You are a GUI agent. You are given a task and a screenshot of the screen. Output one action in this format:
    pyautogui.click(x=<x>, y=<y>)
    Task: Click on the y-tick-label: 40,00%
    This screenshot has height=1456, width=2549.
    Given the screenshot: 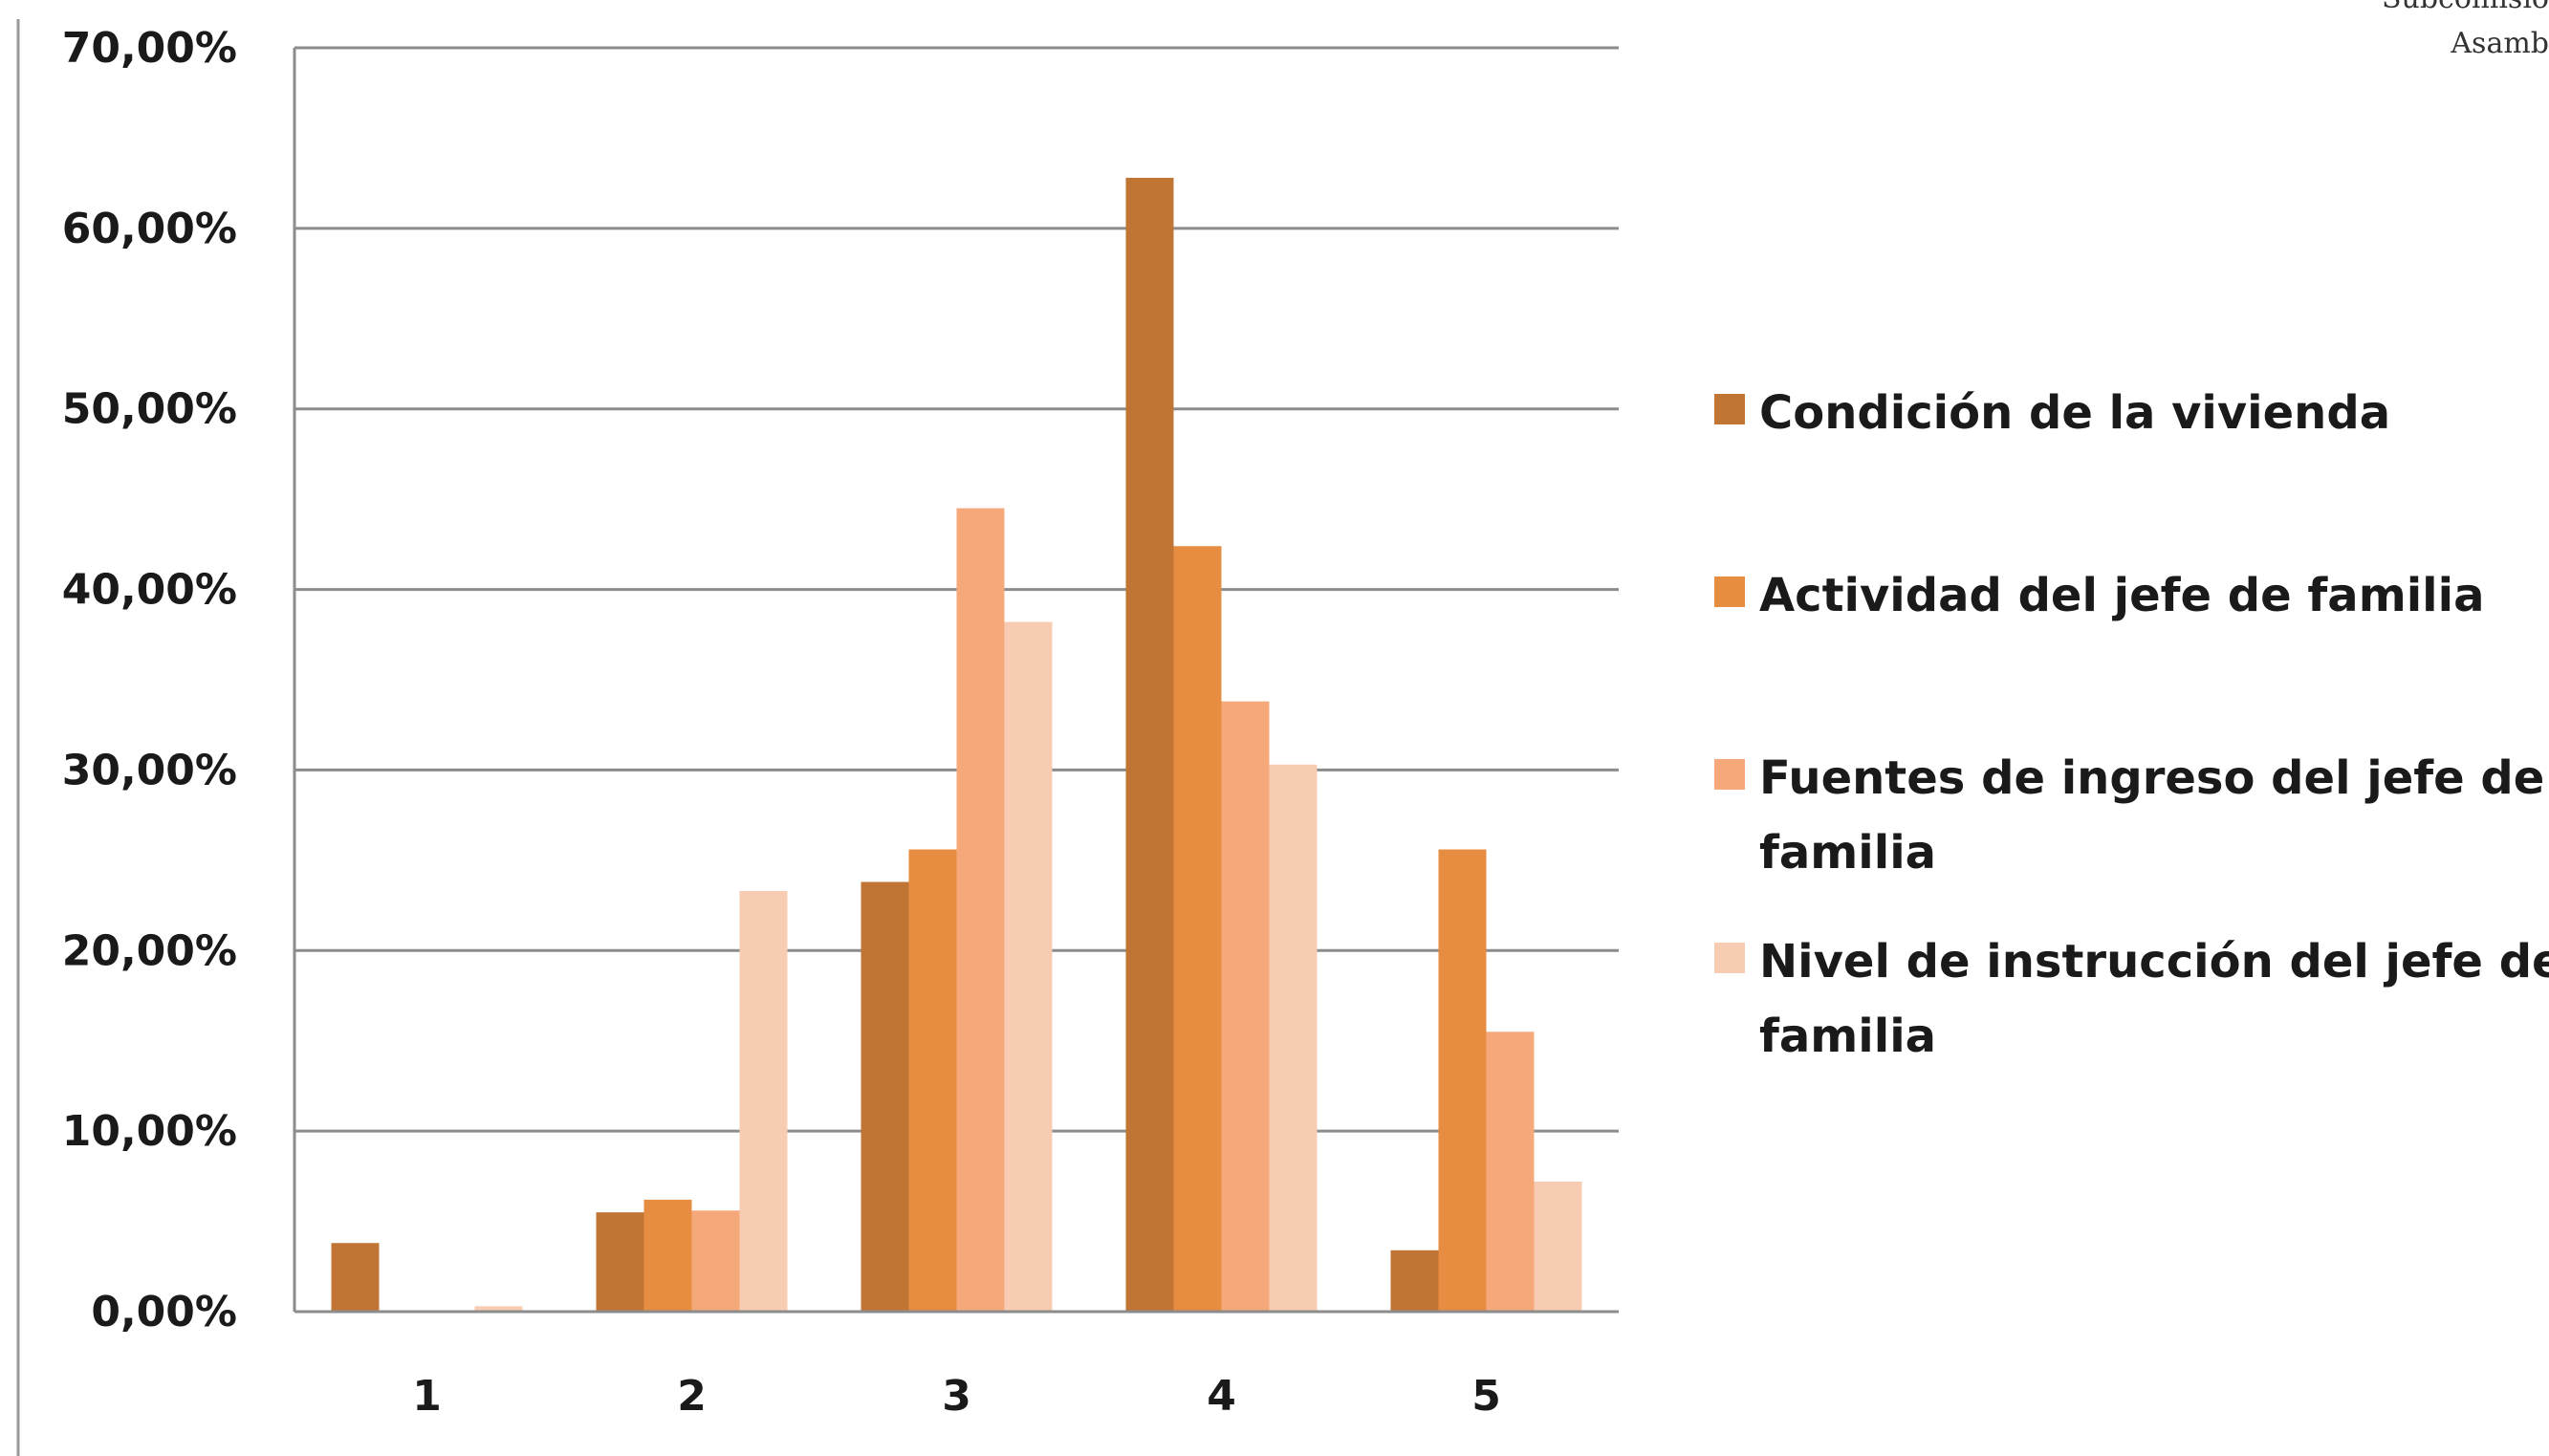 What is the action you would take?
    pyautogui.click(x=149, y=590)
    